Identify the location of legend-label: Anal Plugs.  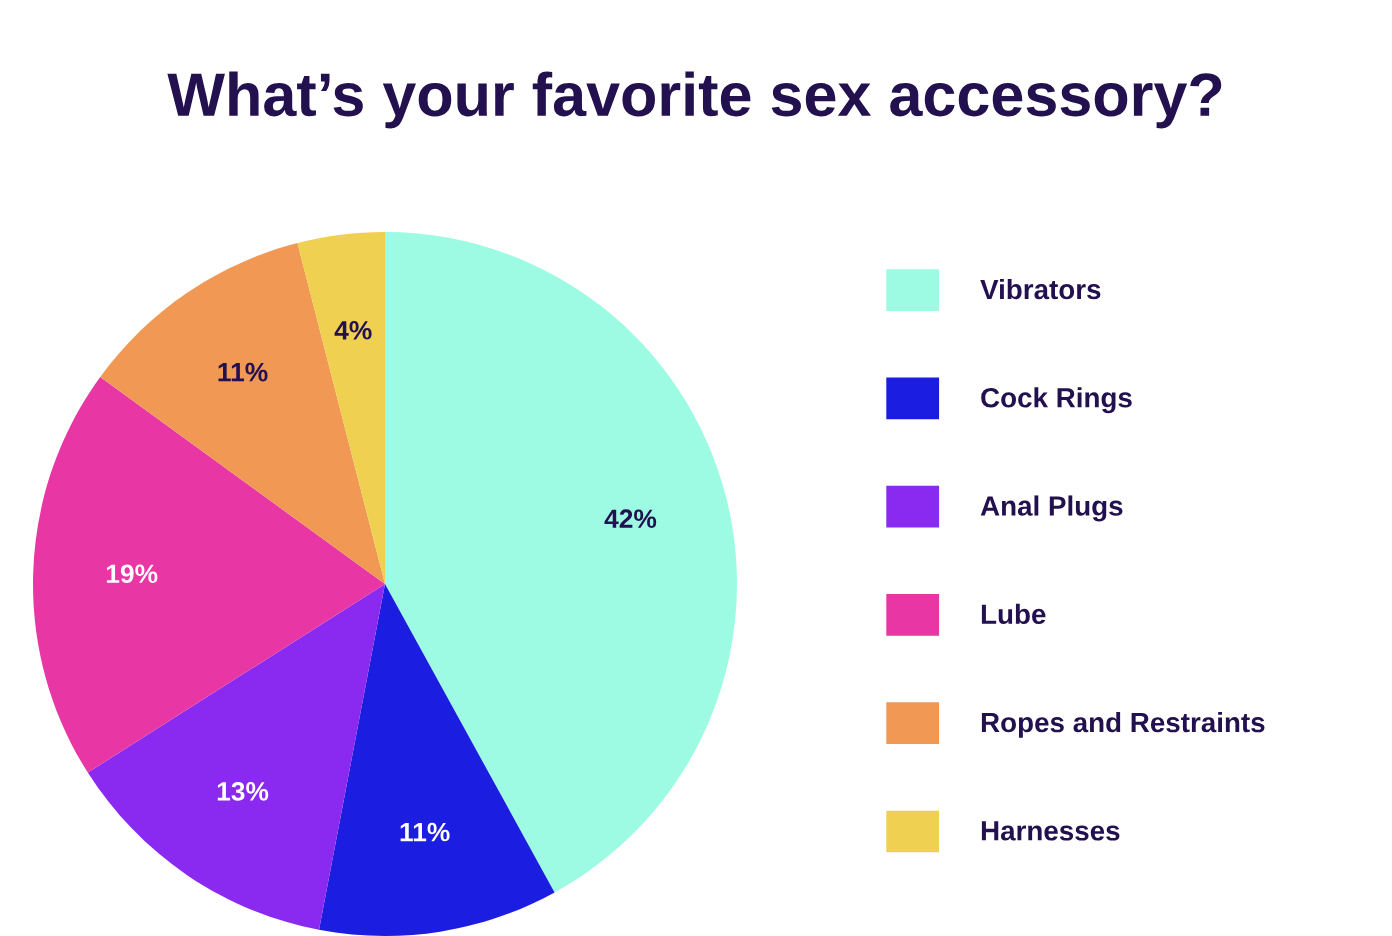
(1051, 508).